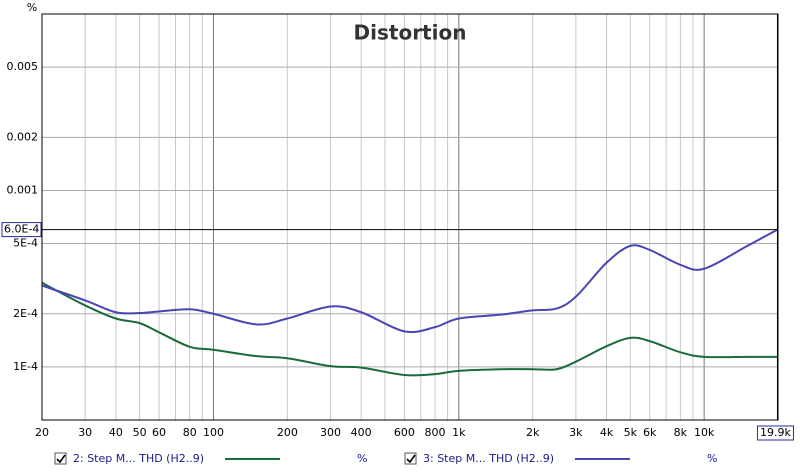  Describe the element at coordinates (213, 432) in the screenshot. I see `x-tick-label: 100` at that location.